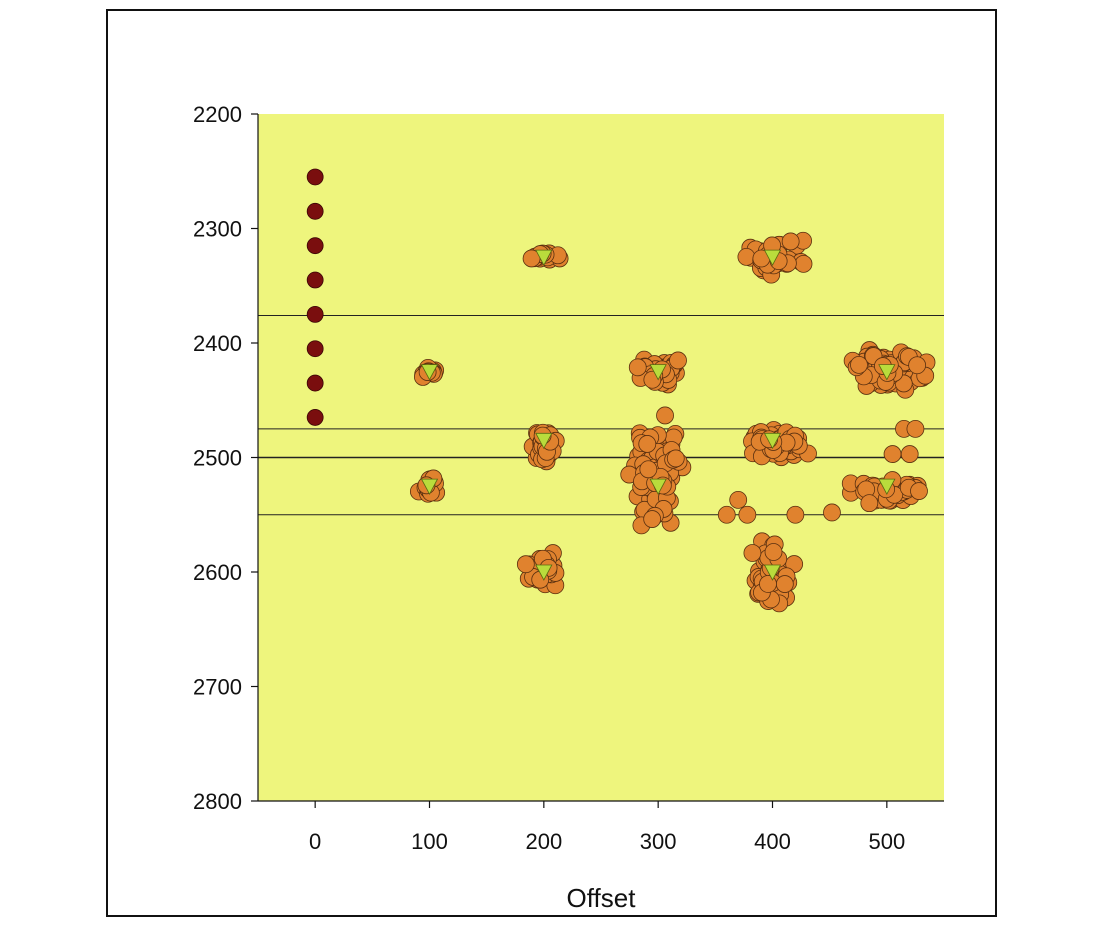 Image resolution: width=1100 pixels, height=930 pixels. I want to click on y-axis: 2200 2300 2400 2500 2600 2700 2800, so click(226, 458).